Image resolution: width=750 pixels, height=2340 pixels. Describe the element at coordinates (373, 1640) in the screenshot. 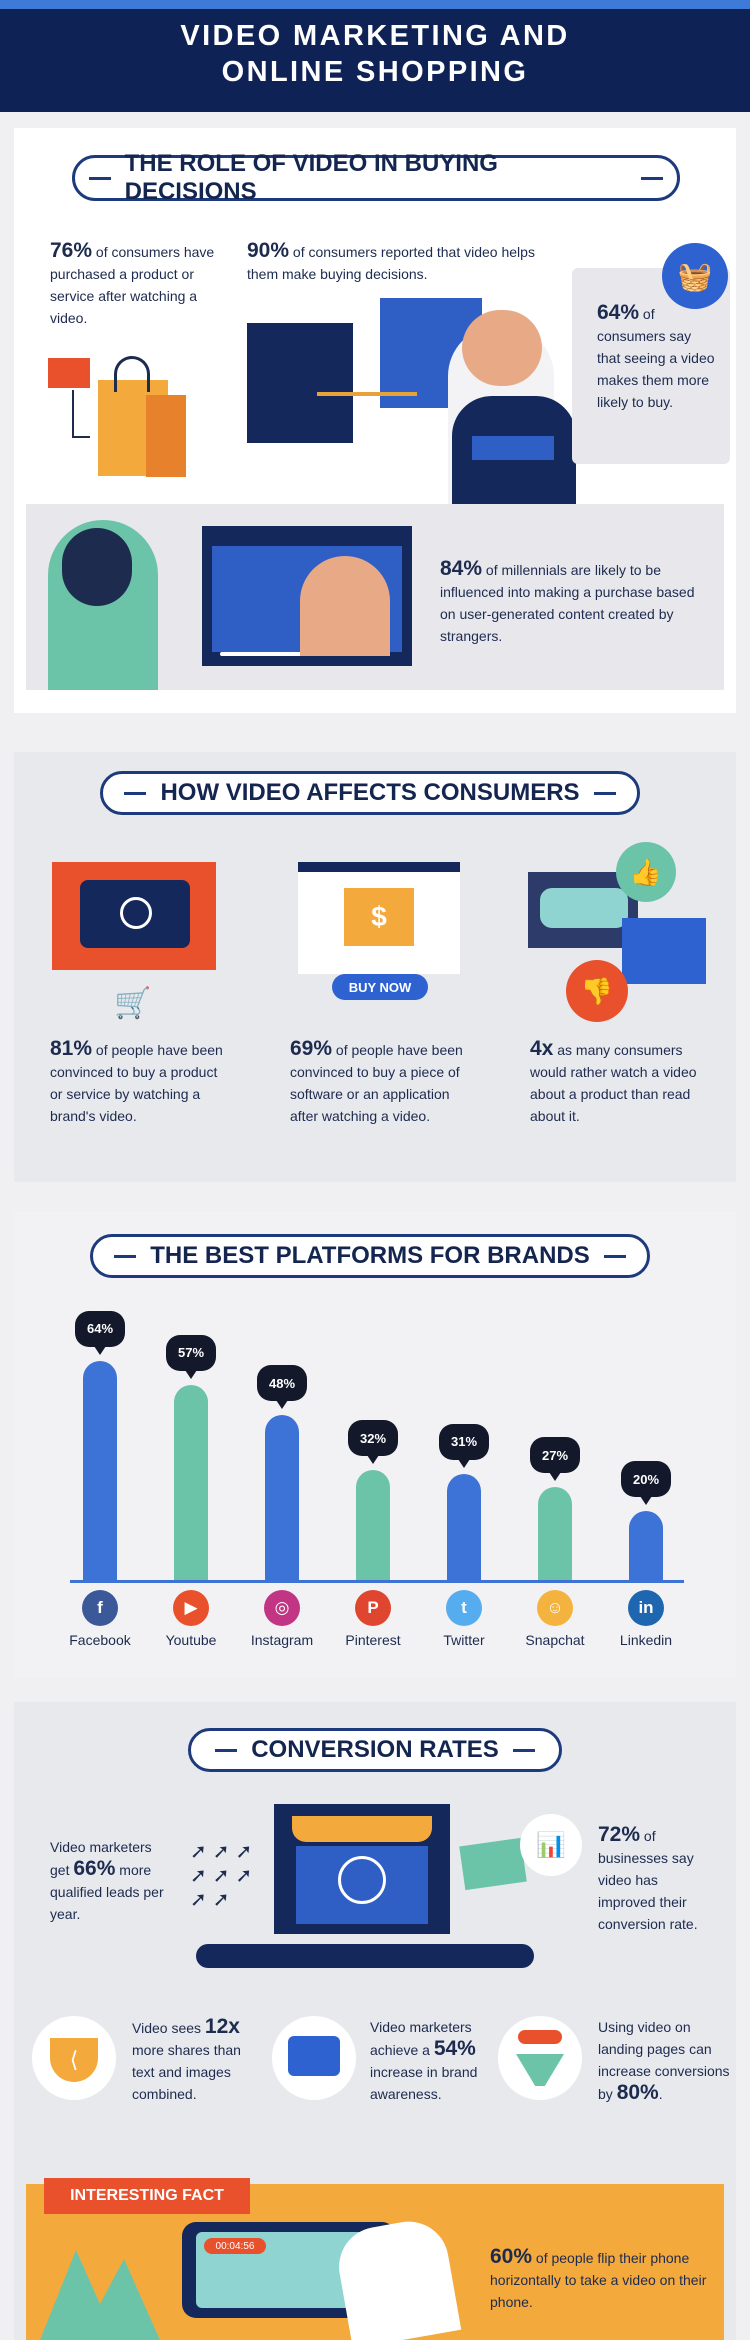

I see `tick-label-pinterest: Pinterest` at that location.